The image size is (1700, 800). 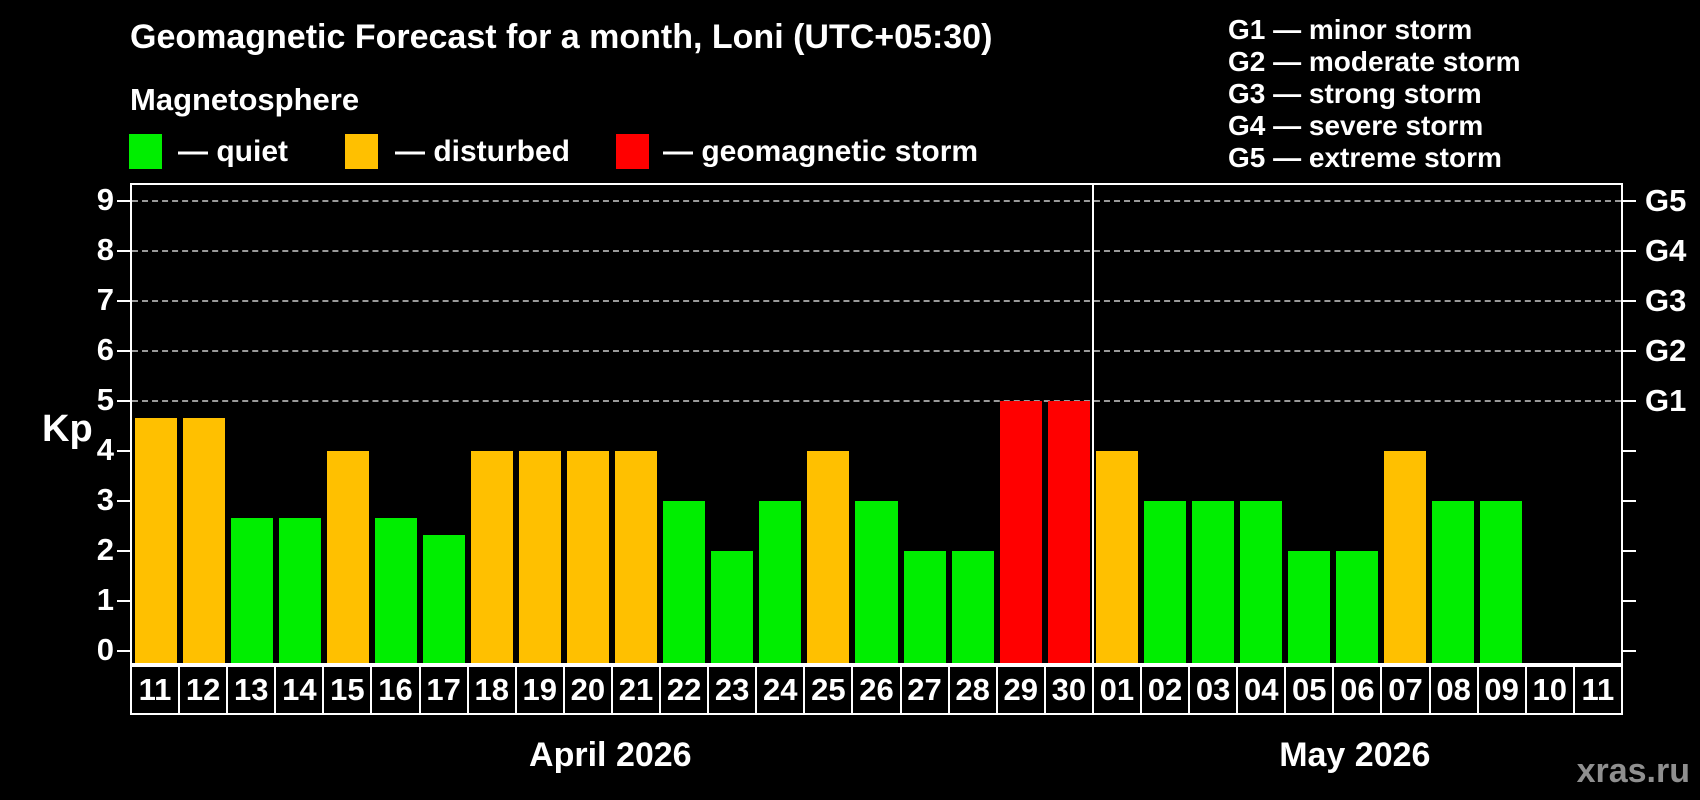 I want to click on month-separator, so click(x=1092, y=424).